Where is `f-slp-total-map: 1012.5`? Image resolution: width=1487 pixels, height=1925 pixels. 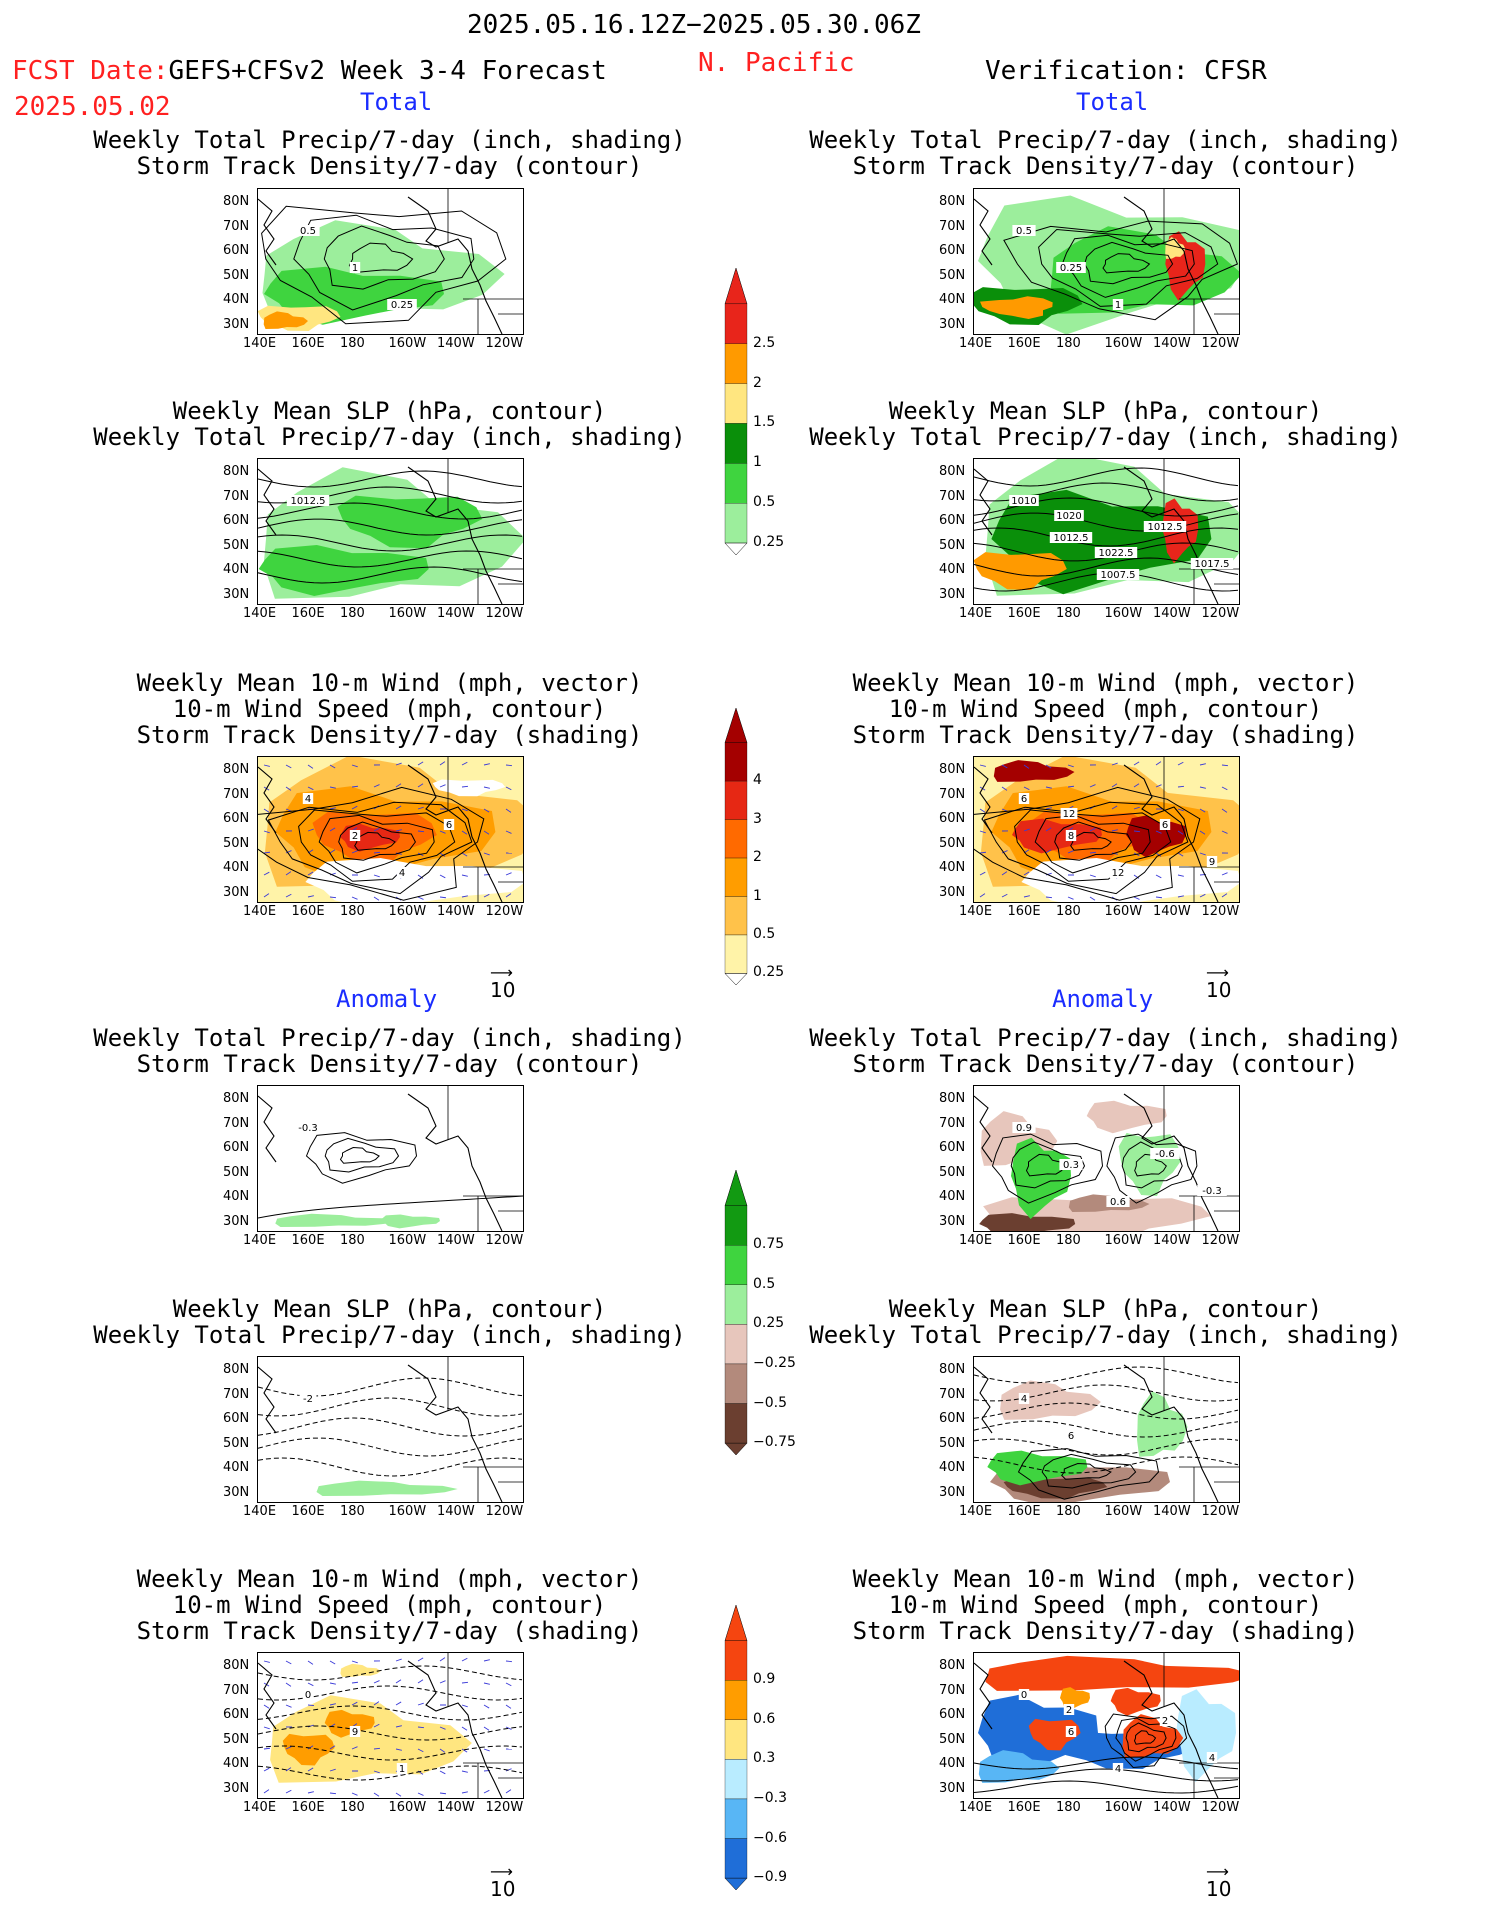 f-slp-total-map: 1012.5 is located at coordinates (390, 531).